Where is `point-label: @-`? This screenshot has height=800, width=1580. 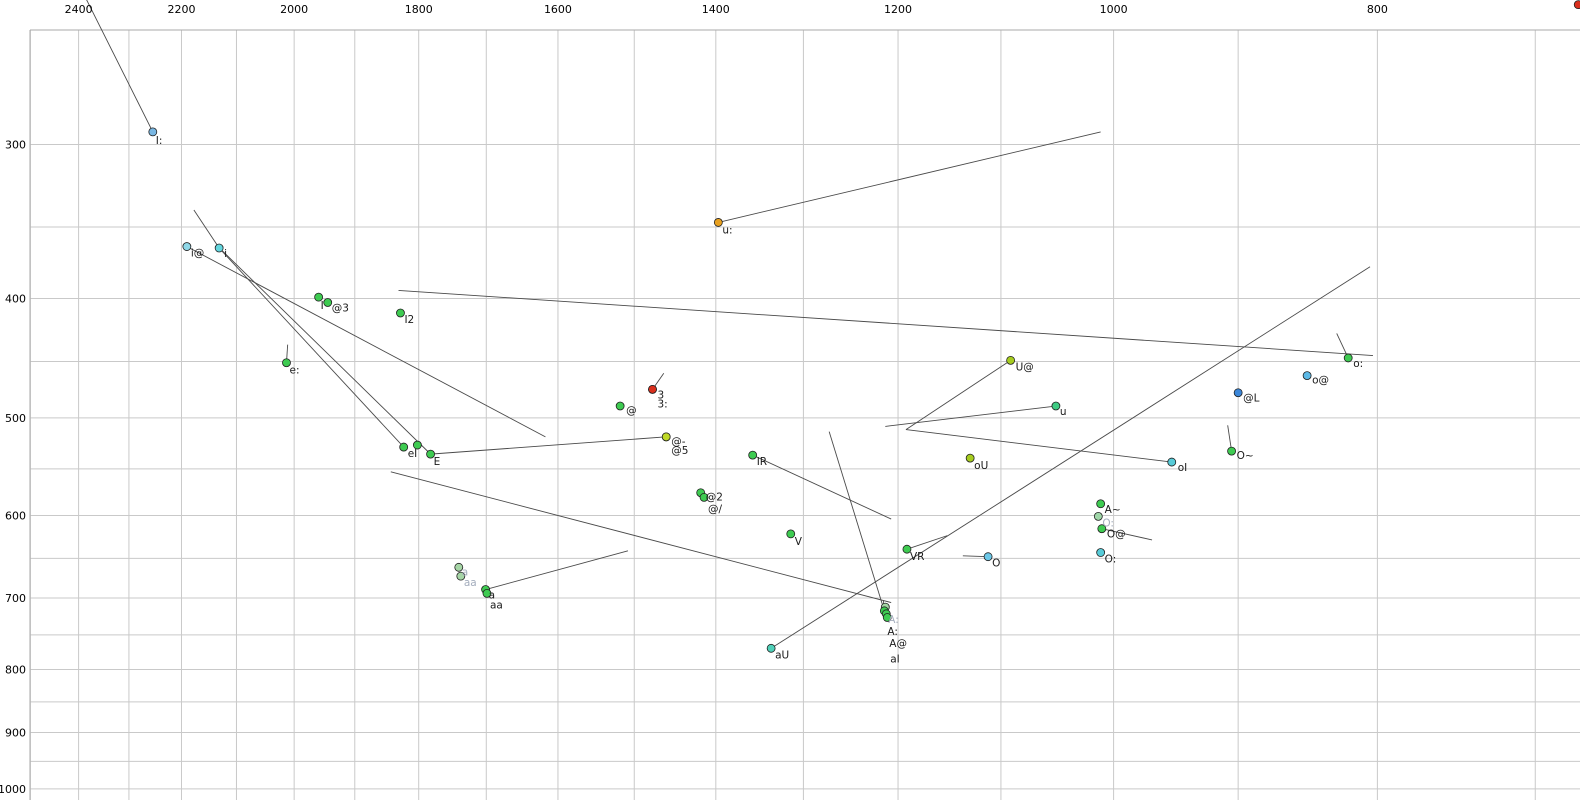
point-label: @- is located at coordinates (678, 442).